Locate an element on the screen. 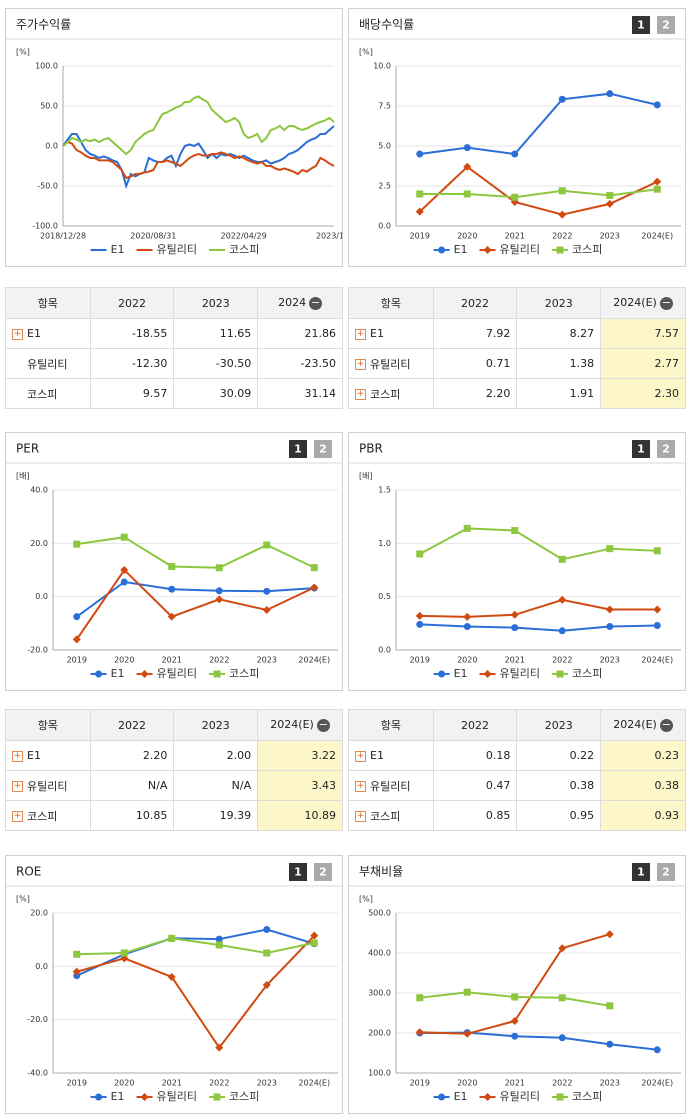 Image resolution: width=691 pixels, height=1117 pixels. table-row: + 코스피 0.85 0.95 0.93 is located at coordinates (517, 815).